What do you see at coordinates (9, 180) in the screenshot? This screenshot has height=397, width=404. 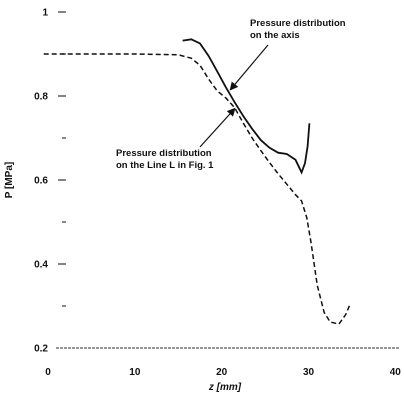 I see `y-axis-label: P [MPa]` at bounding box center [9, 180].